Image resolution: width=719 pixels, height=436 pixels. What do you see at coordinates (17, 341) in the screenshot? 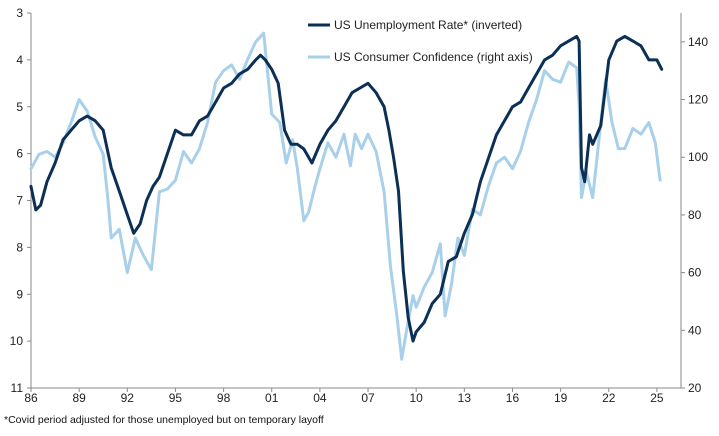
I see `left-tick-label: 10` at bounding box center [17, 341].